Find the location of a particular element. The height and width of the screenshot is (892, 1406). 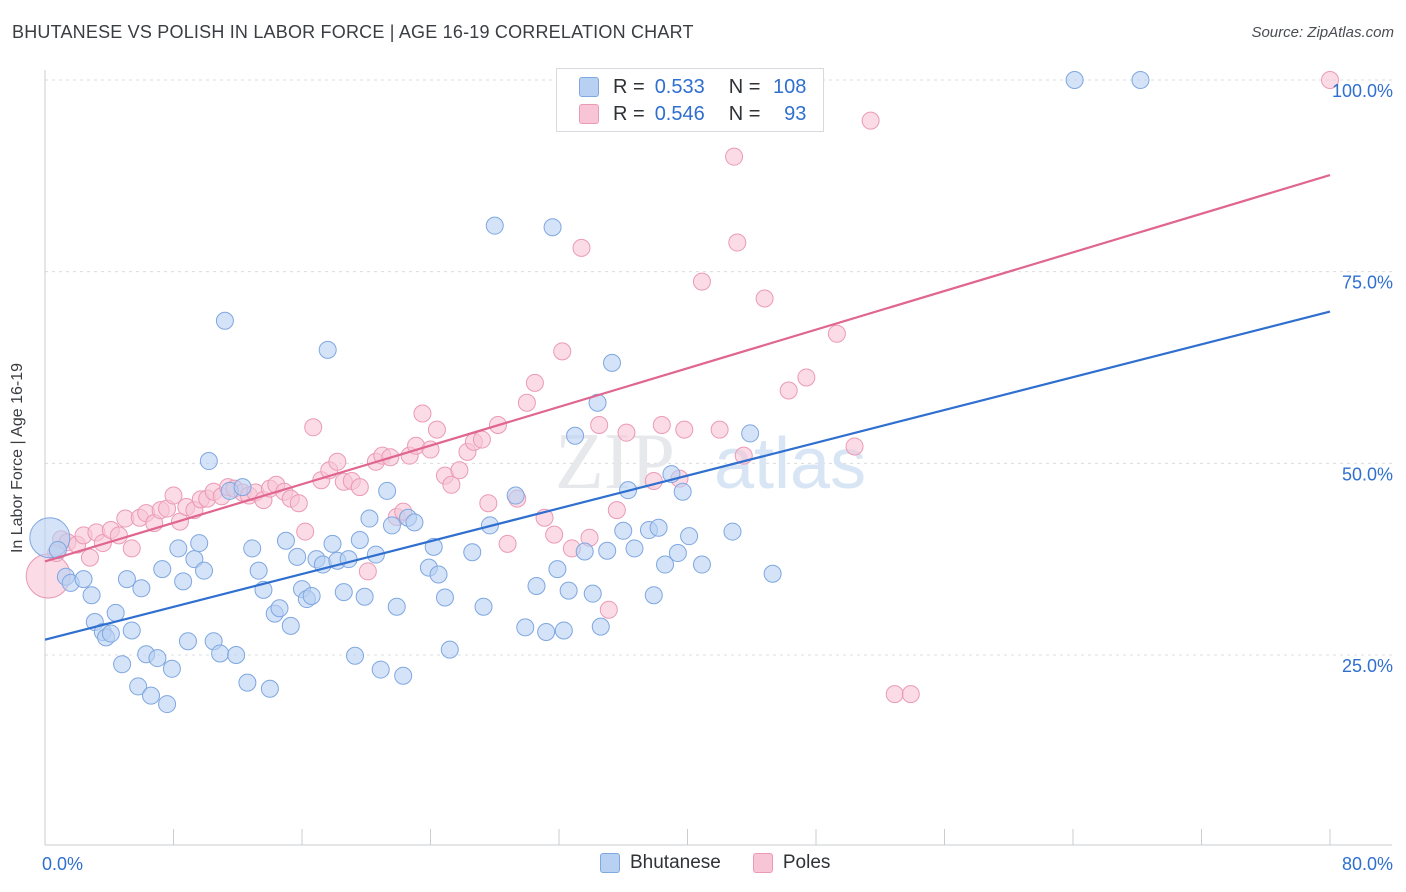

n-value: 108 is located at coordinates (790, 86).